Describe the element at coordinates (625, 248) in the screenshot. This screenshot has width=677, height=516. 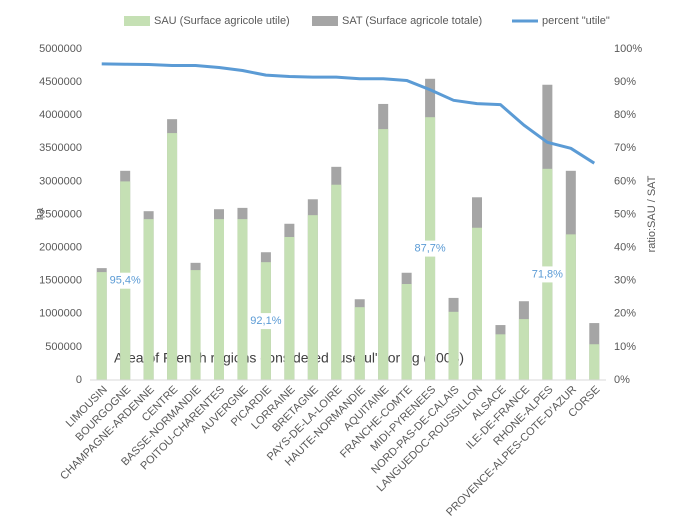
I see `y2-tick-label: 40%` at that location.